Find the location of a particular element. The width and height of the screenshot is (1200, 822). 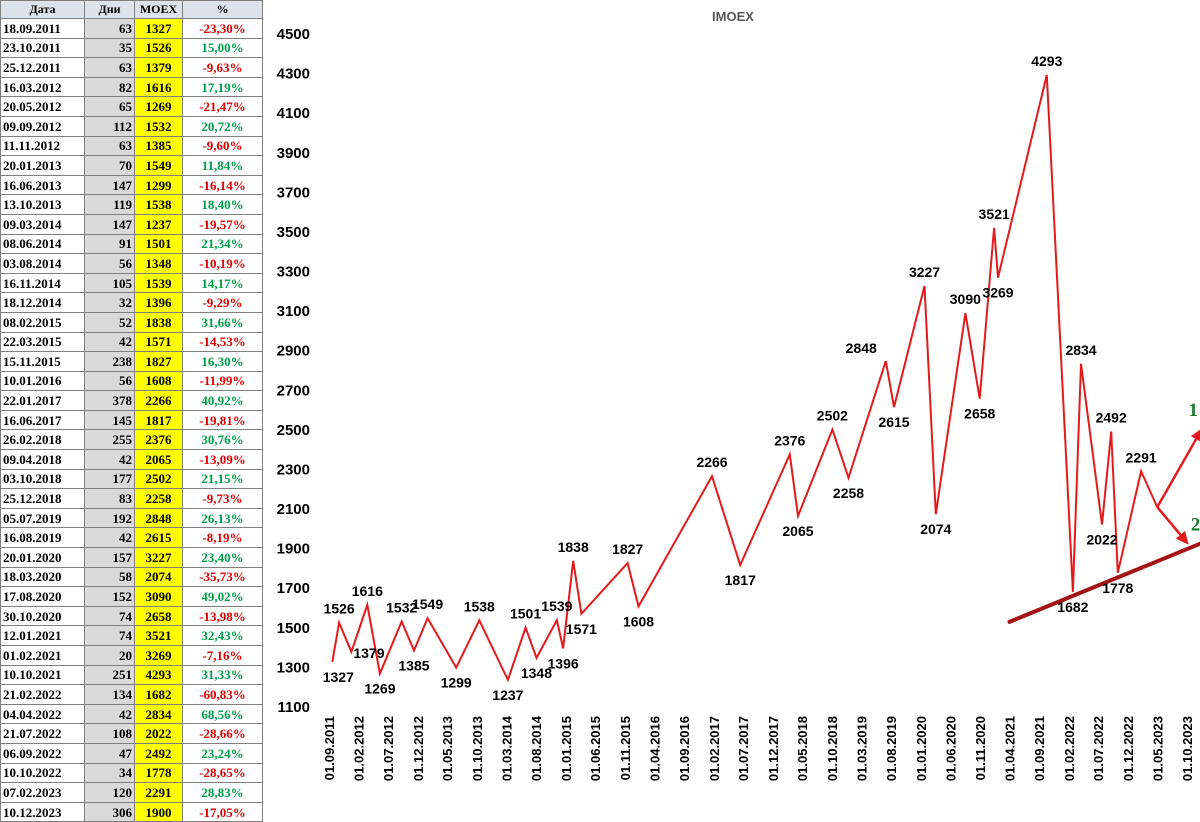

table-row: 26.02.2018 255 2376 30,76% is located at coordinates (131, 440).